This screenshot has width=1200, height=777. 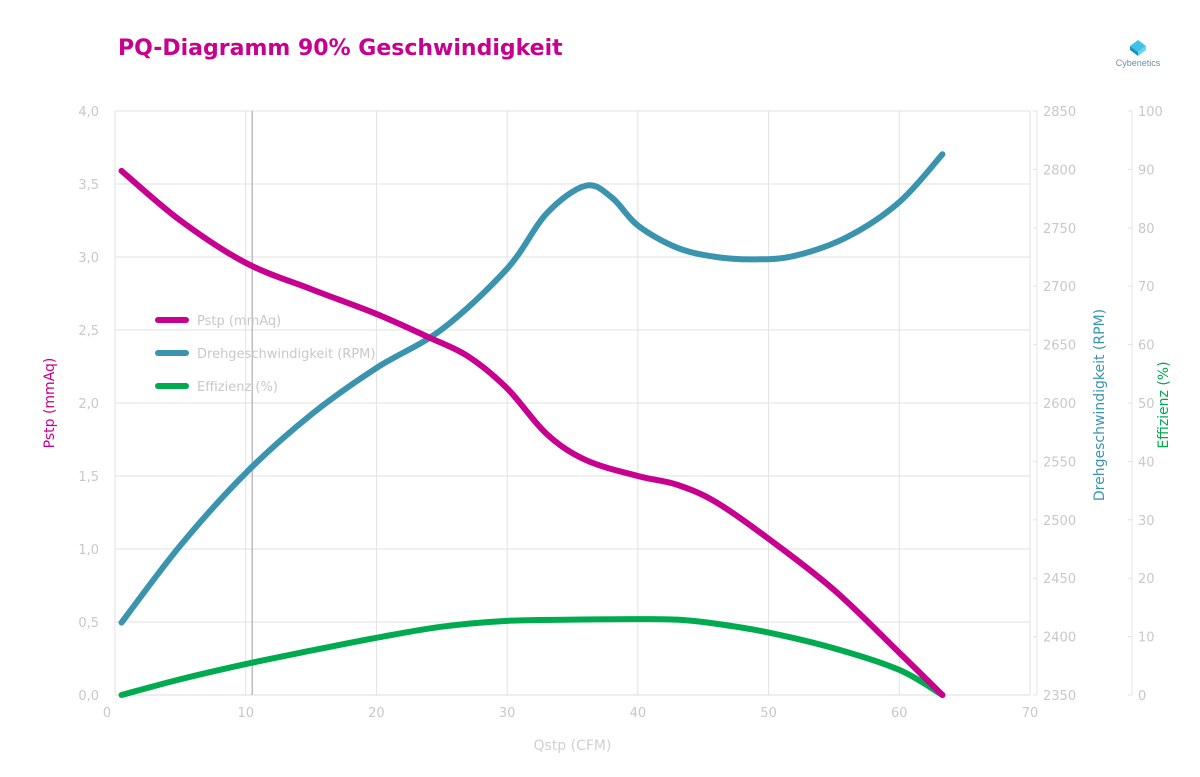 I want to click on chart-title: PQ-Diagramm 90% Geschwindigkeit, so click(x=340, y=48).